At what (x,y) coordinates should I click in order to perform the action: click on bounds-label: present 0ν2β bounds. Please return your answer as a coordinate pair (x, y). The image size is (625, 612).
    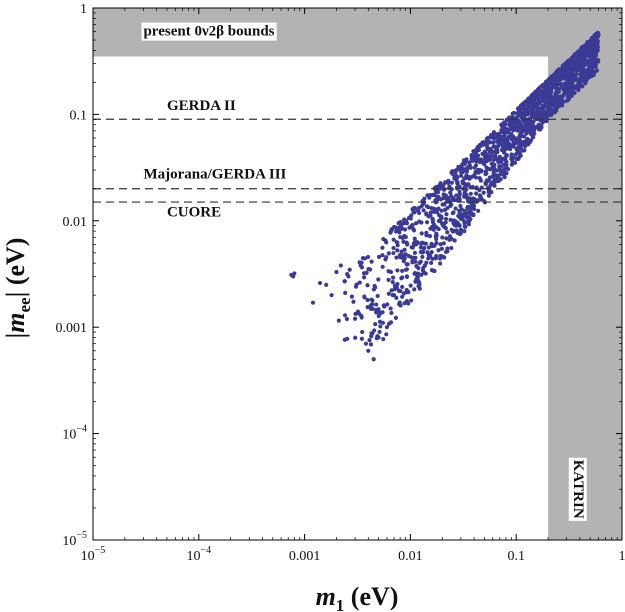
    Looking at the image, I should click on (208, 32).